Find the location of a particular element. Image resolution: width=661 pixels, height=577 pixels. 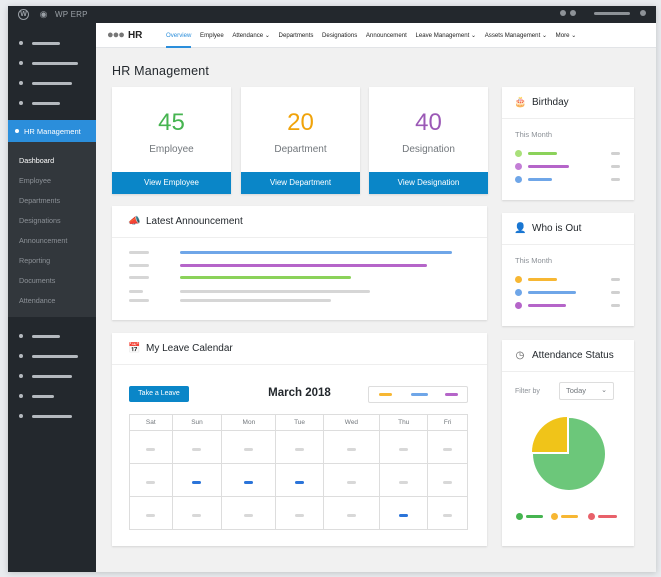

leave-marker is located at coordinates (300, 482).